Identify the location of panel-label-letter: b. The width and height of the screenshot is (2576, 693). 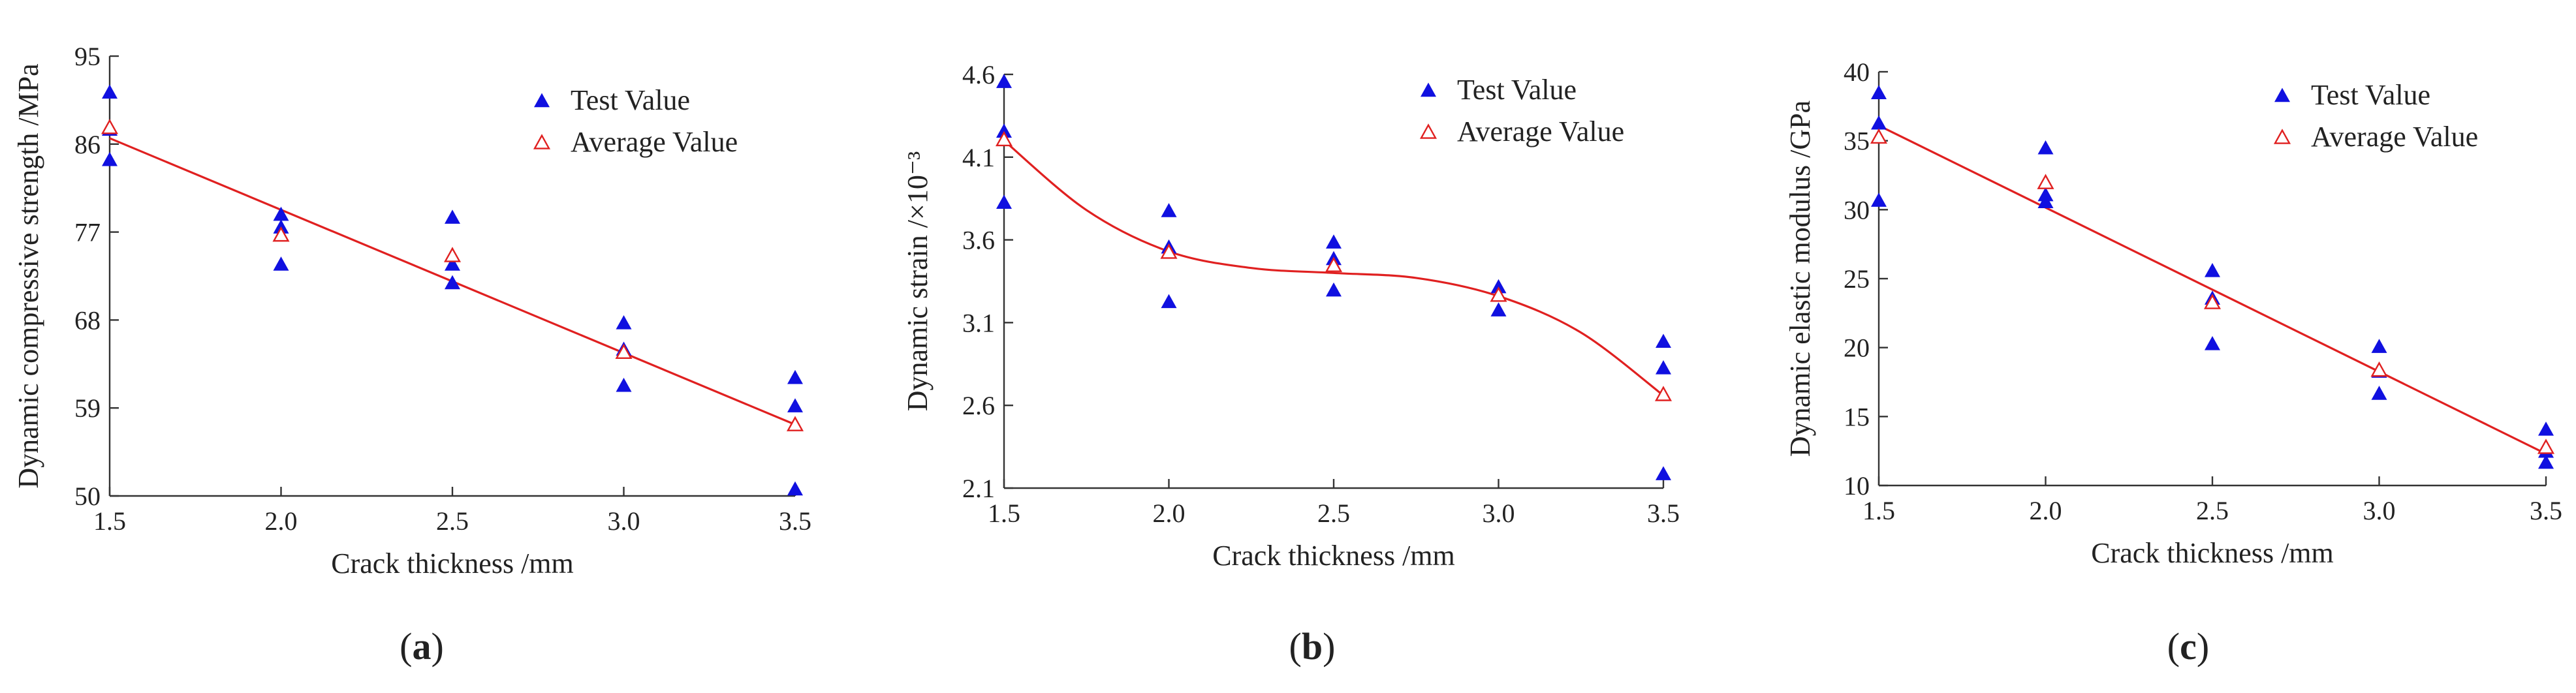
(1312, 647).